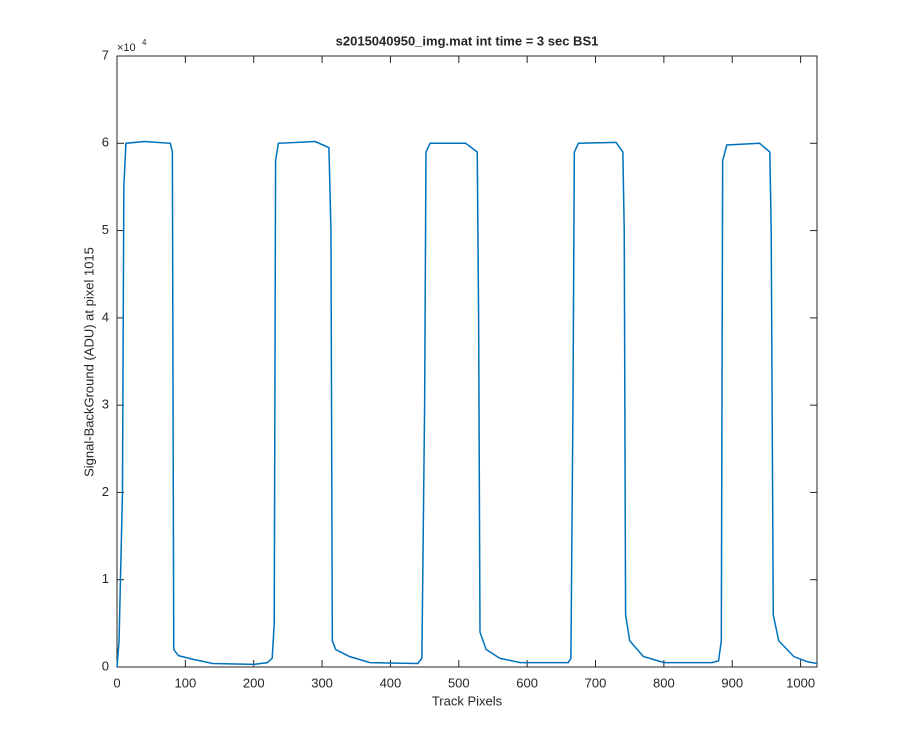 This screenshot has height=755, width=900. I want to click on x-tick-label: 0, so click(116, 682).